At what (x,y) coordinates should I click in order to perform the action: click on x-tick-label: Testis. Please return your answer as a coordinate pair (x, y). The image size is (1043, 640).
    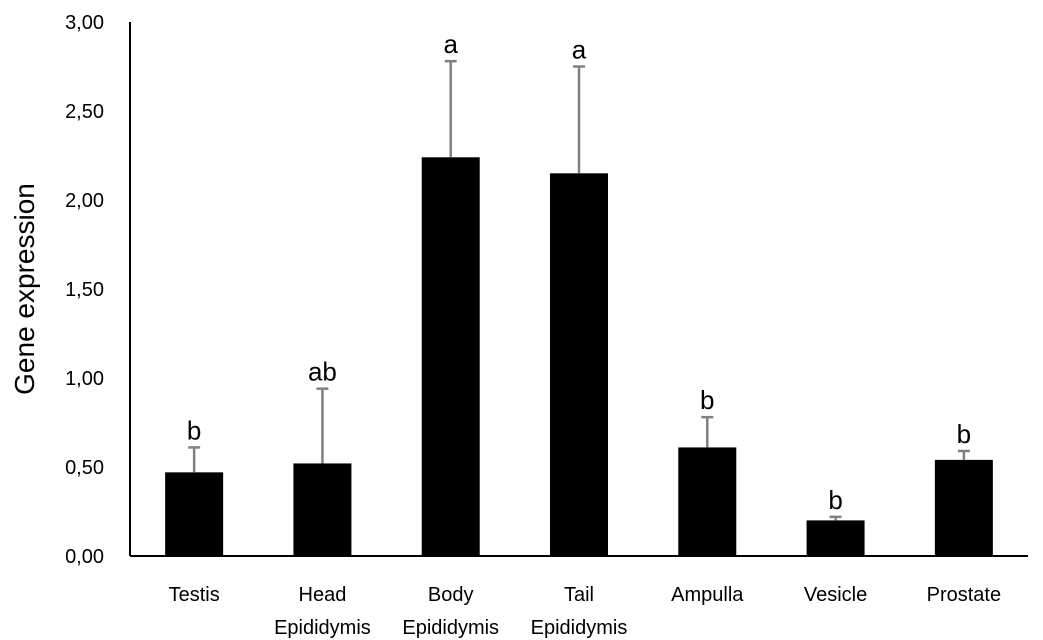
    Looking at the image, I should click on (194, 595).